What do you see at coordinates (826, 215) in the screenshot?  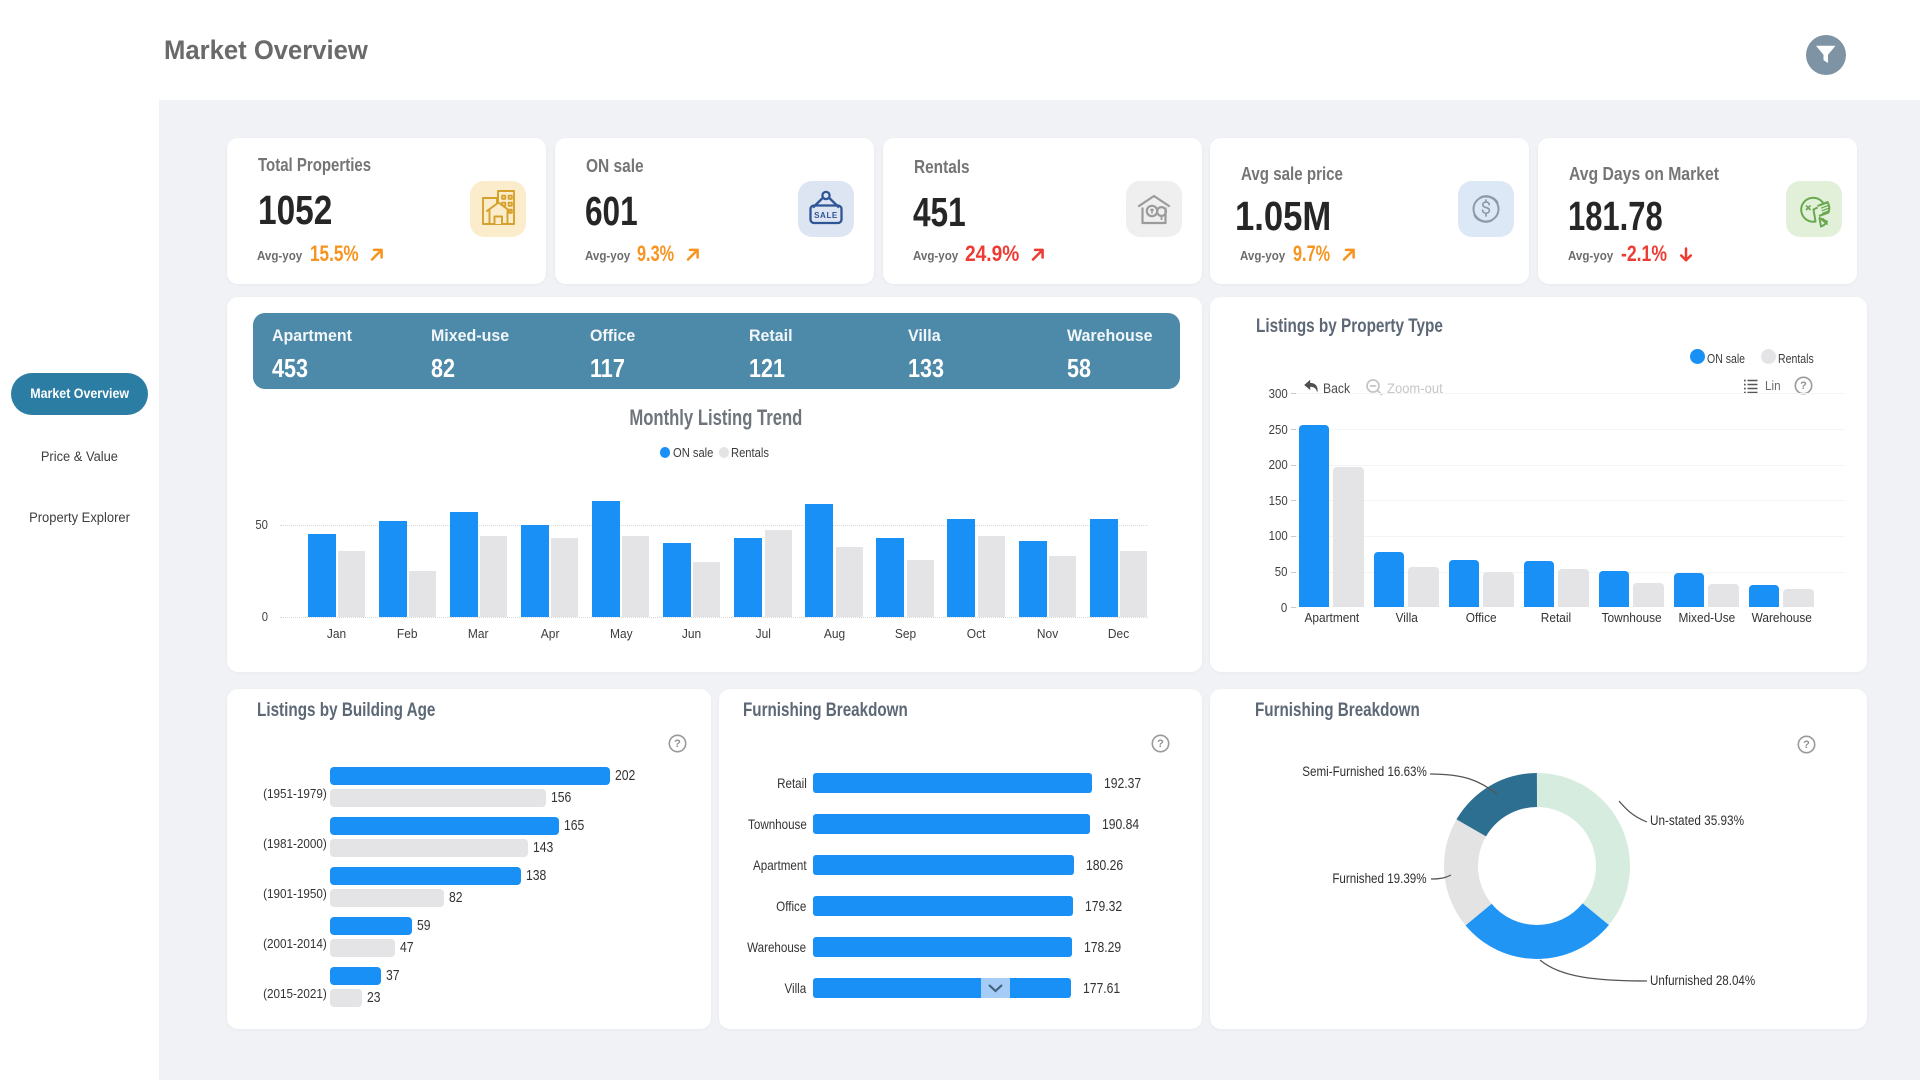 I see `svg-text: SALE` at bounding box center [826, 215].